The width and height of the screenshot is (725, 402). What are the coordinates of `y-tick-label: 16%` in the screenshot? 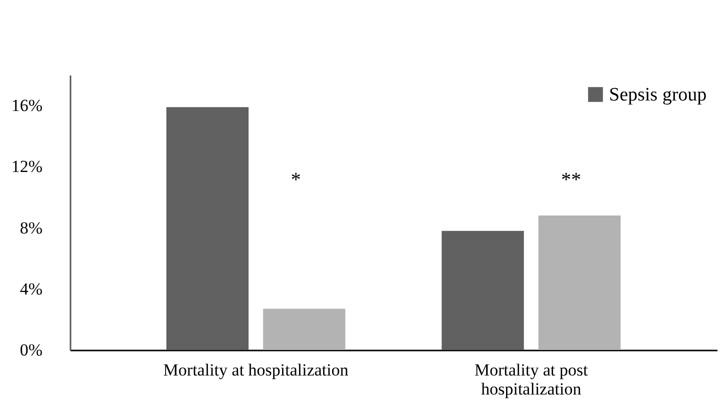 It's located at (26, 106).